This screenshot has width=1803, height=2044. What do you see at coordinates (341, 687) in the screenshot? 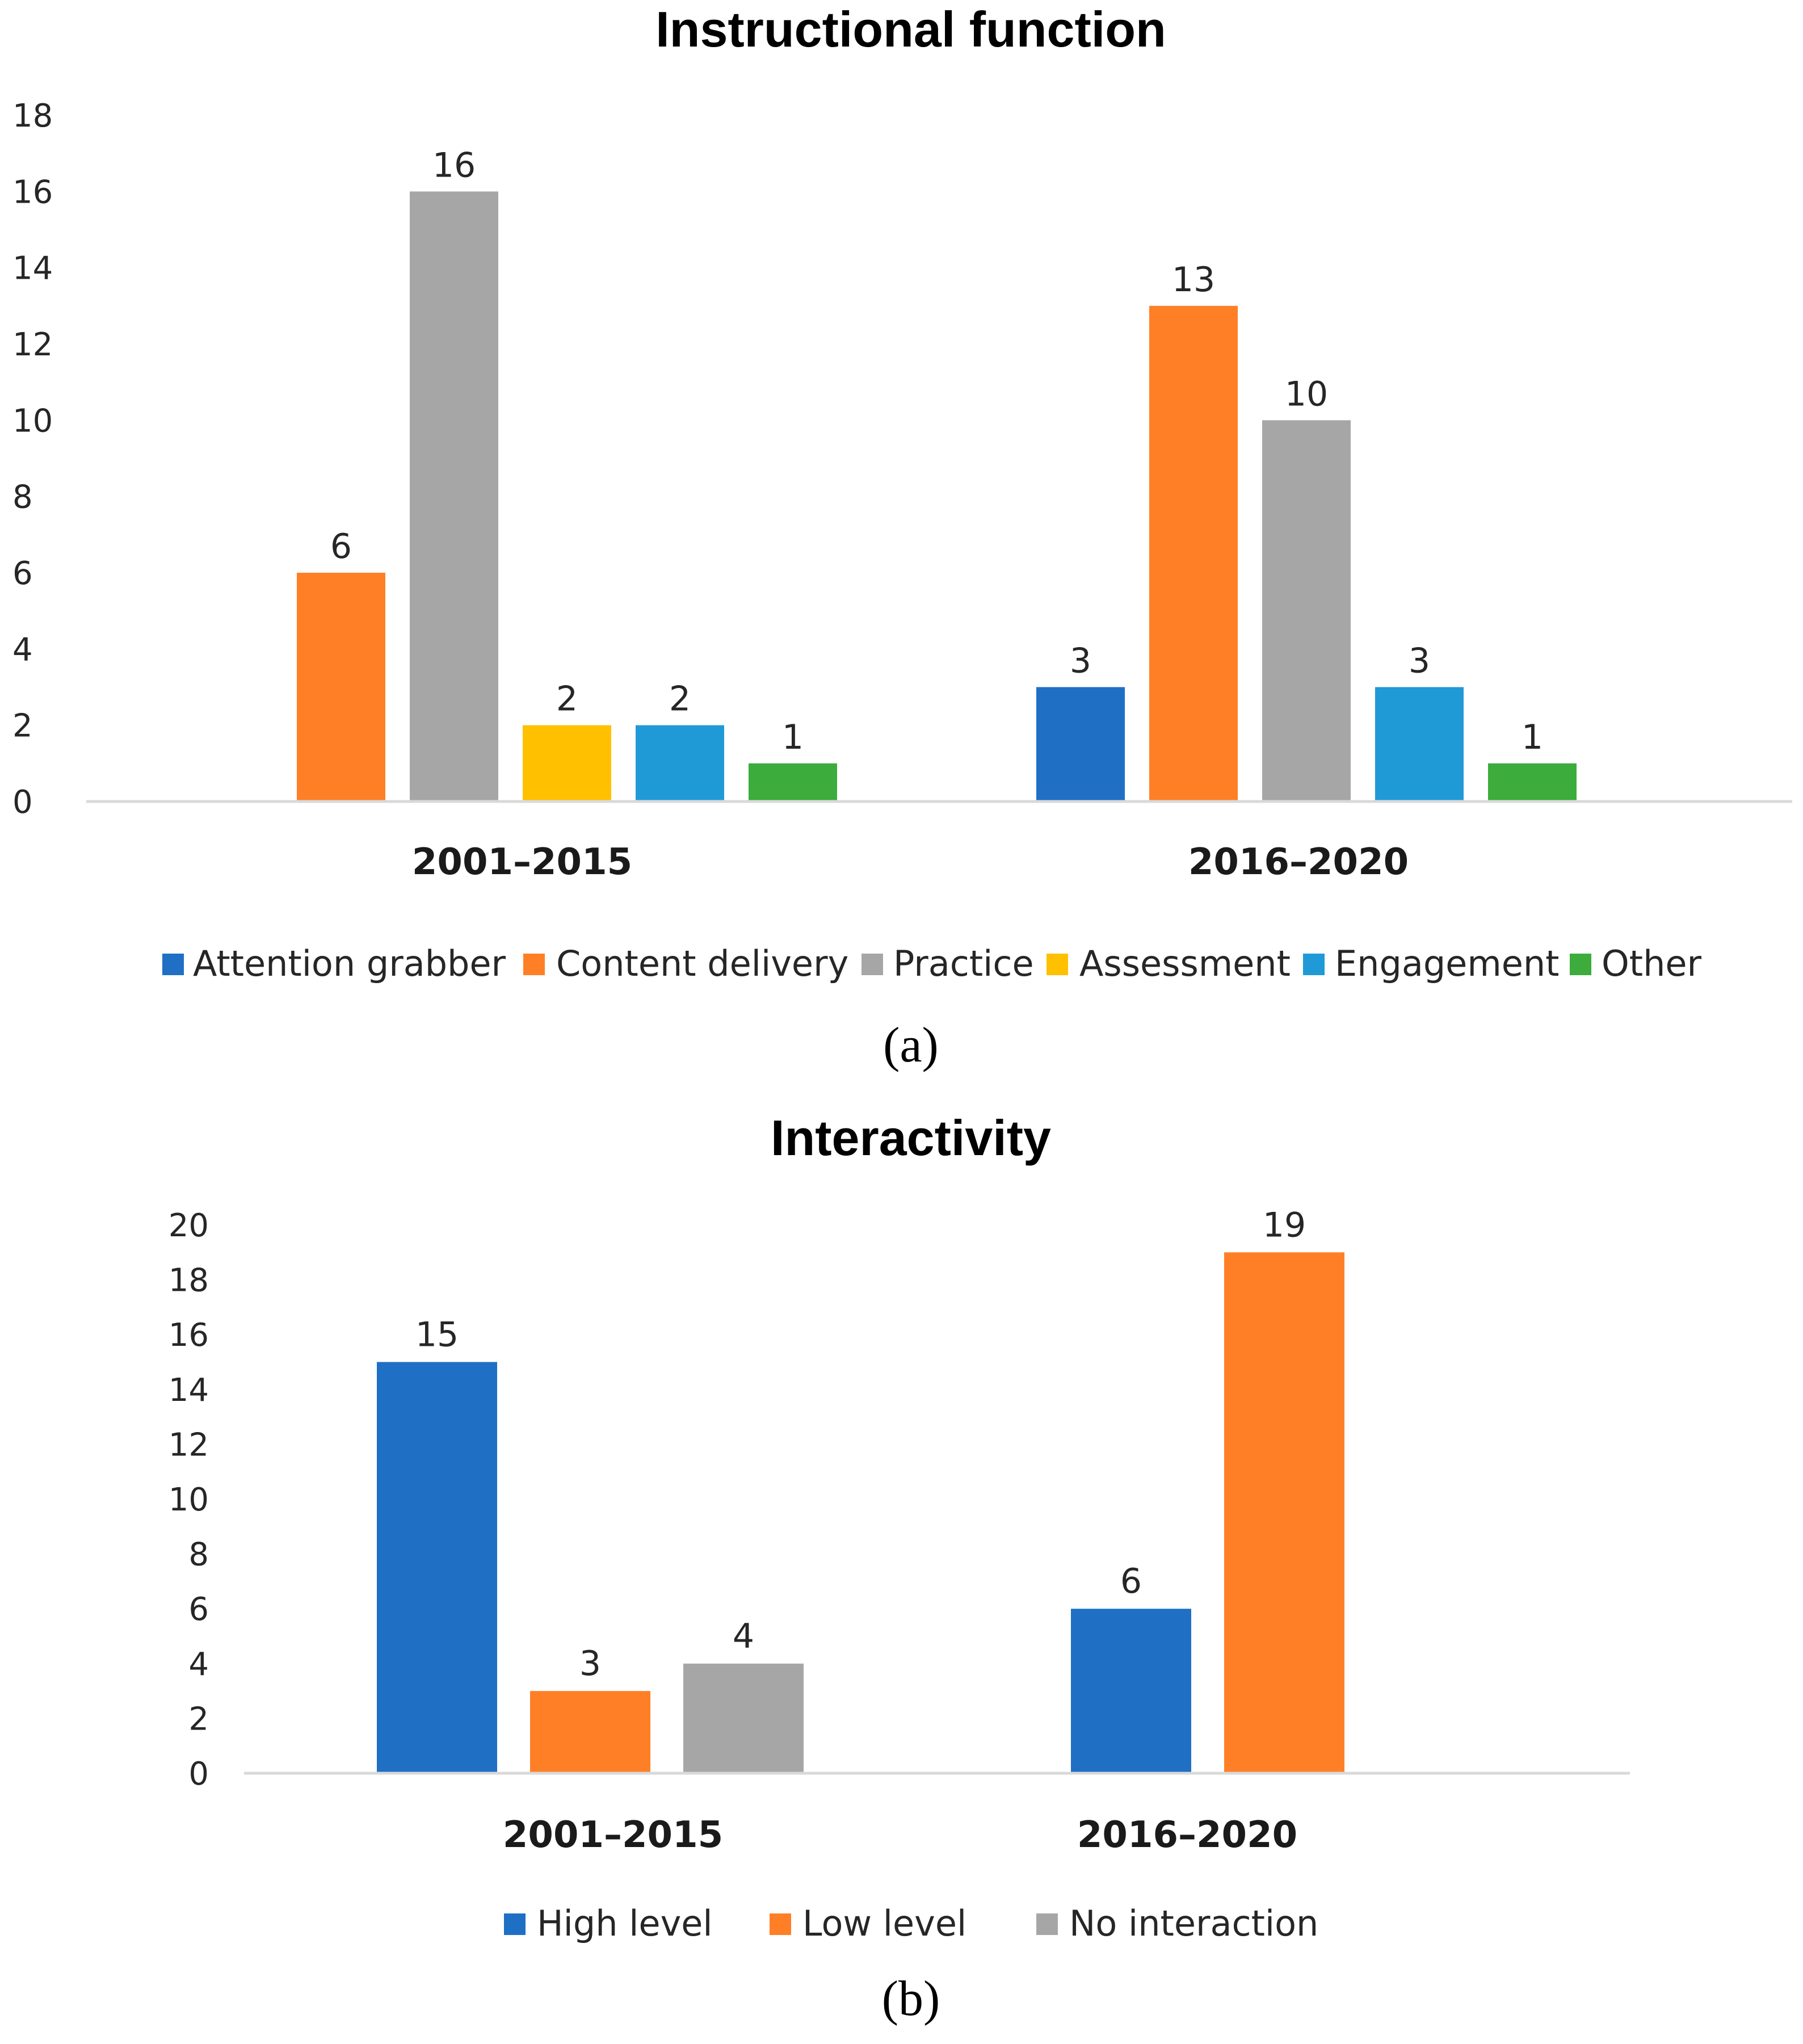
I see `bar-content-delivery-2001-2015` at bounding box center [341, 687].